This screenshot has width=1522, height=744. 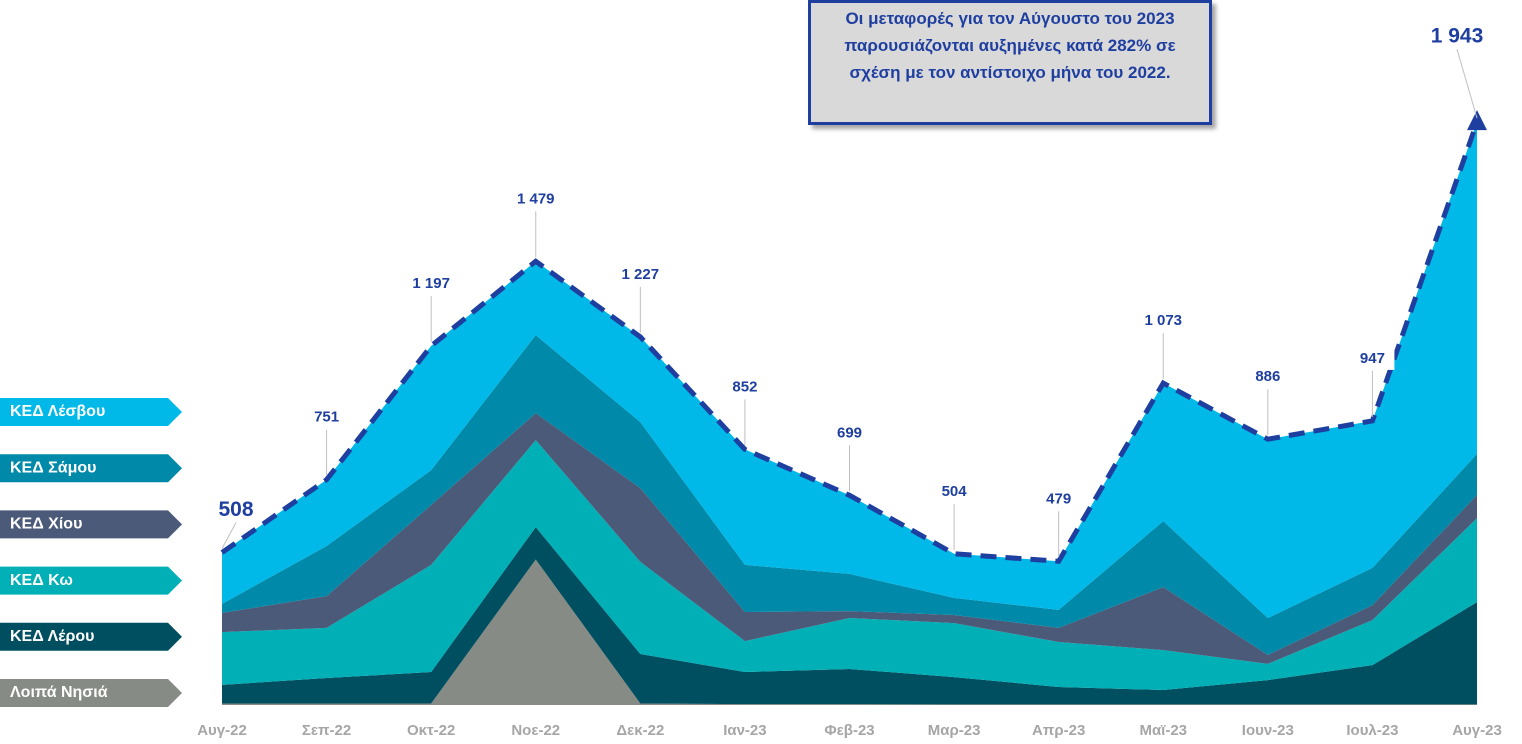 What do you see at coordinates (431, 730) in the screenshot?
I see `x-tick-label: Οκτ-22` at bounding box center [431, 730].